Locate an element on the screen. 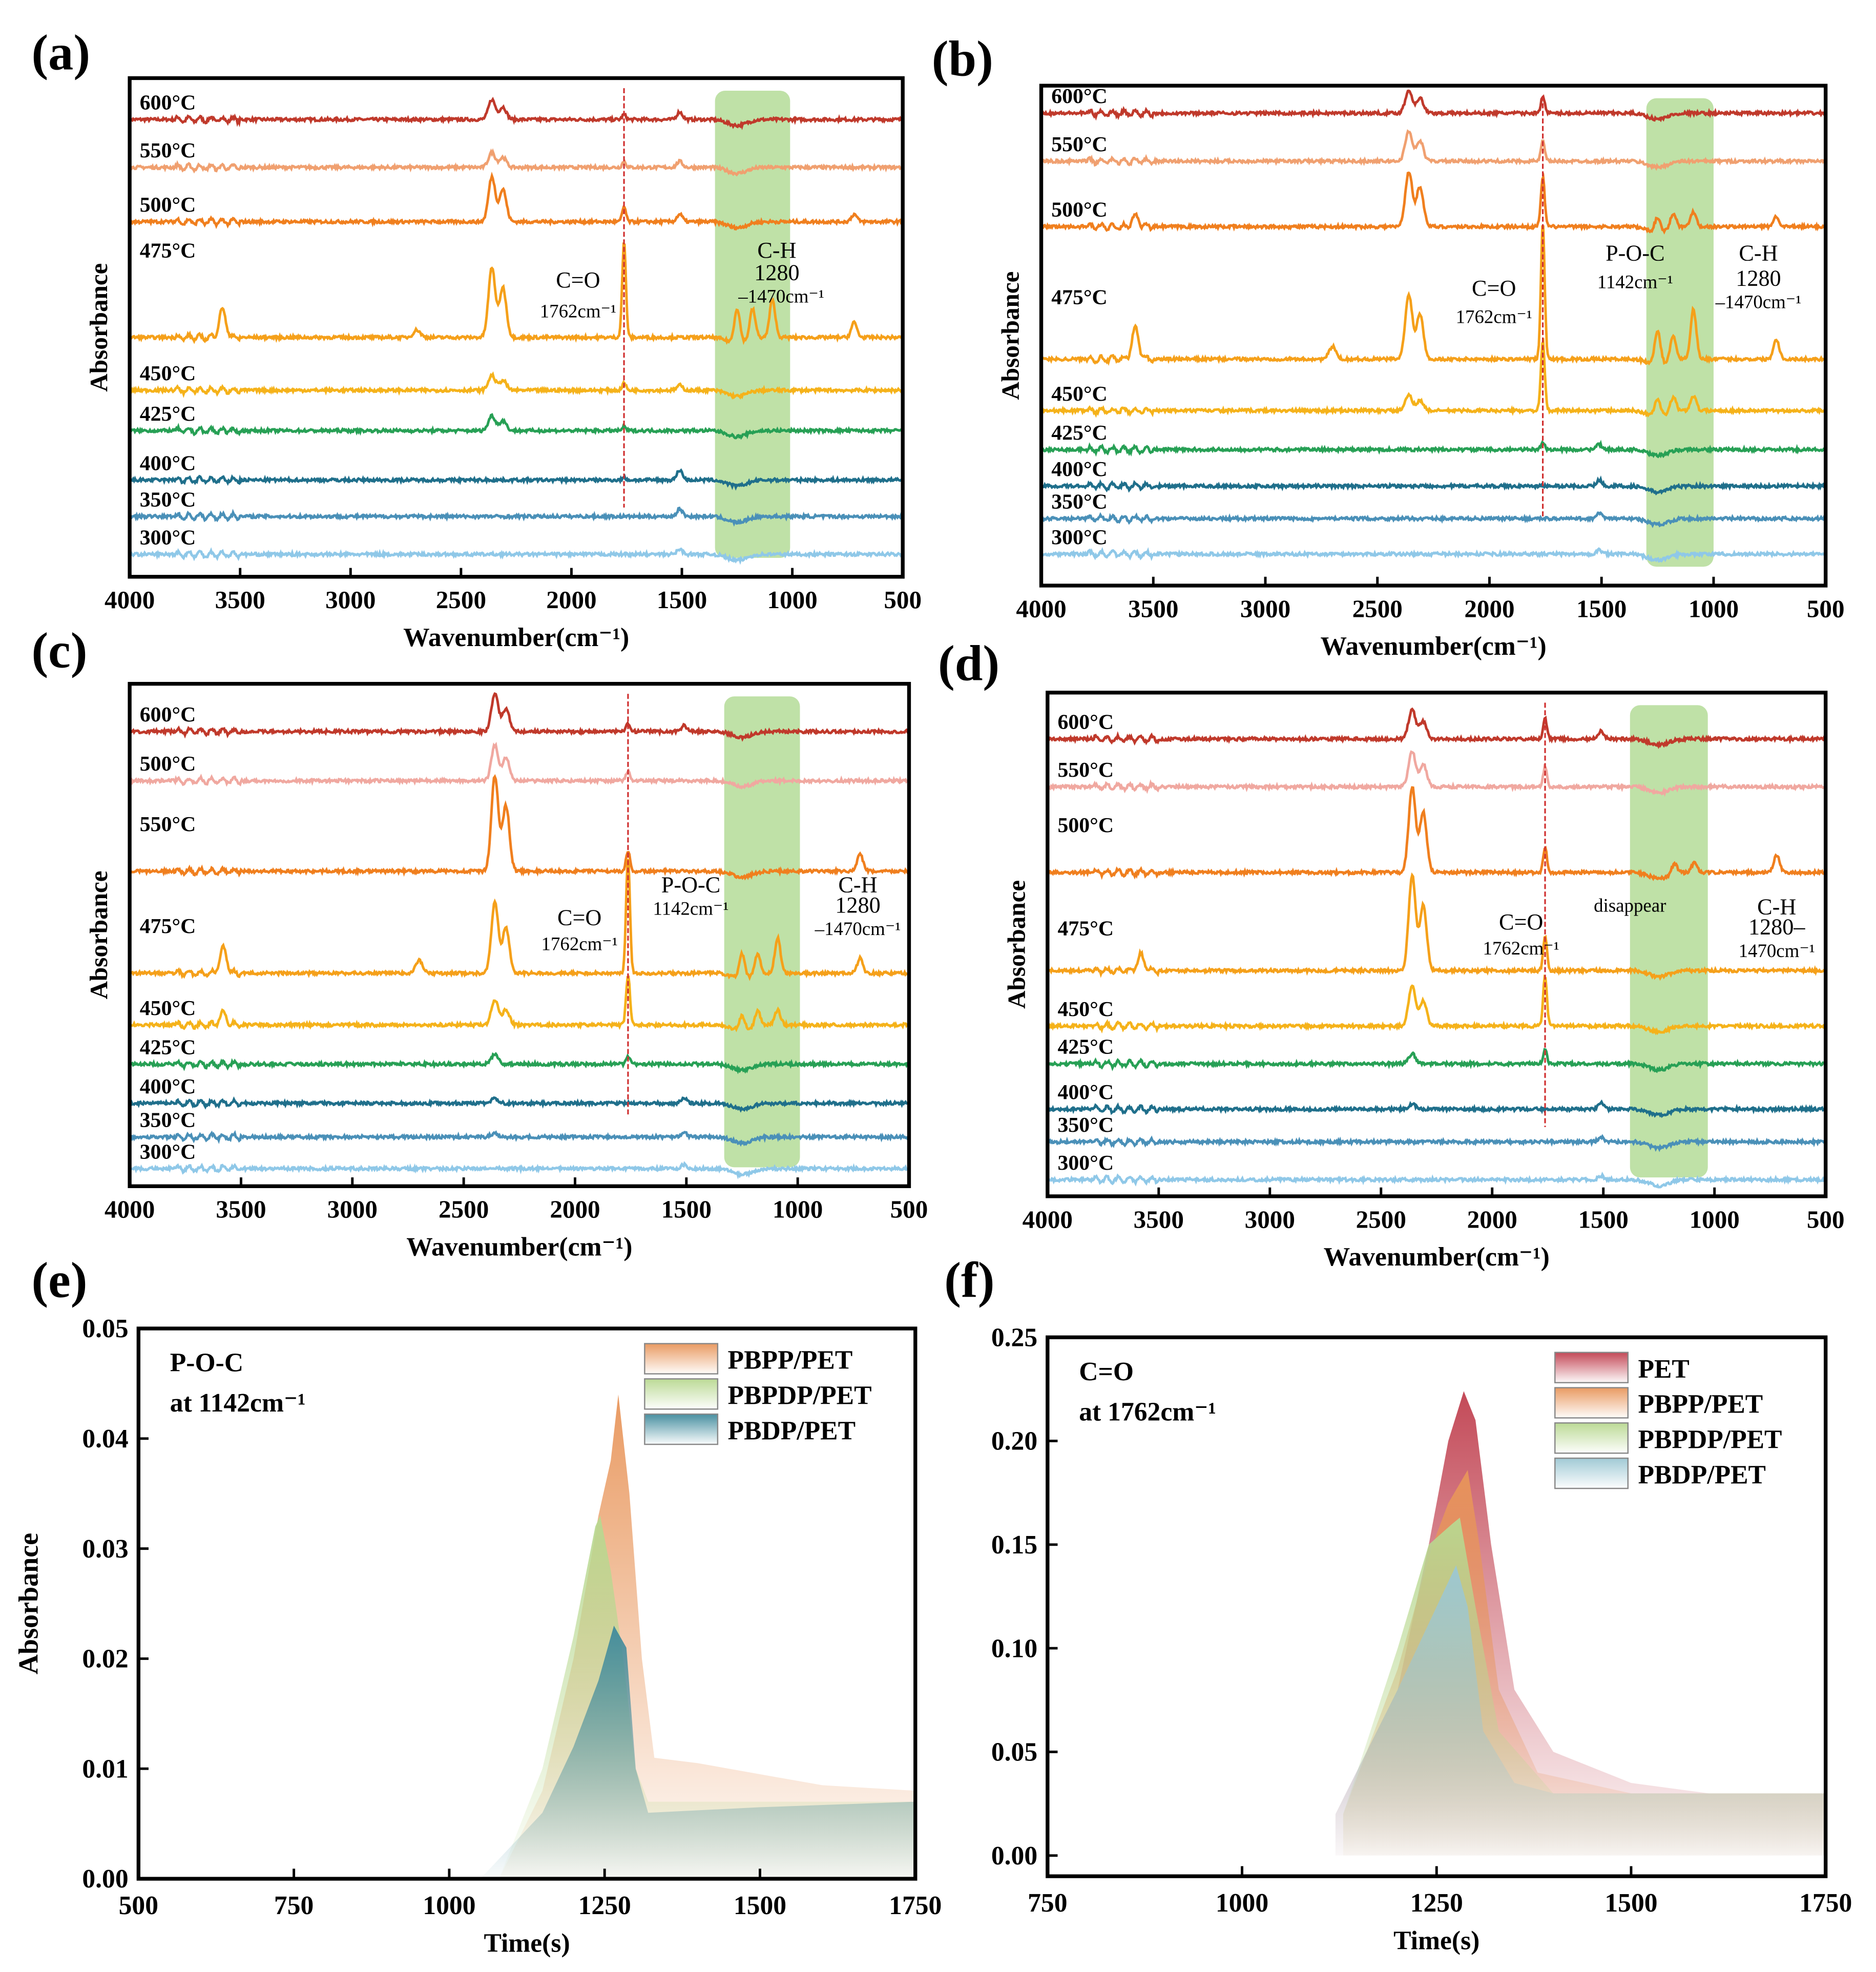  inset-subtitle: at 1142cm⁻¹ is located at coordinates (238, 1403).